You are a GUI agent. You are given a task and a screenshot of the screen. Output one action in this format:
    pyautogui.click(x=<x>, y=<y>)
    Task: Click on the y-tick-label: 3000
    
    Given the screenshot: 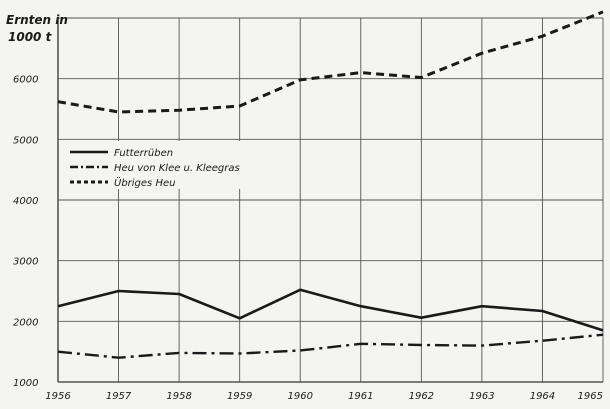 What is the action you would take?
    pyautogui.click(x=25, y=262)
    